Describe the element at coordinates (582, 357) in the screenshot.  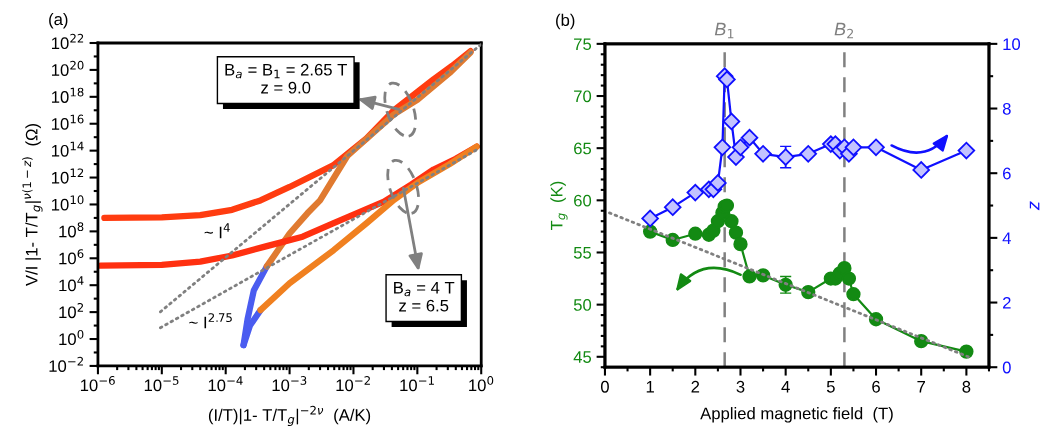
I see `y-tick-label: 45` at that location.